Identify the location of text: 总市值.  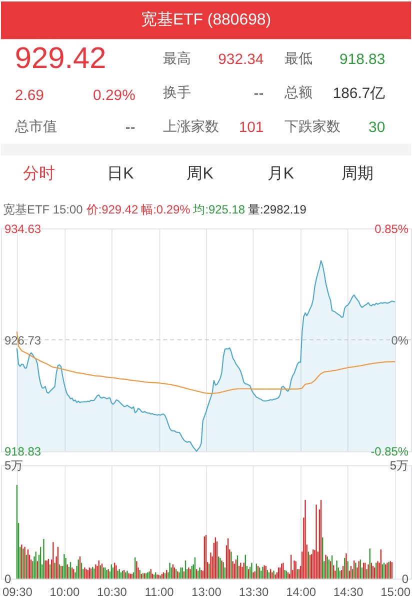
(35, 126).